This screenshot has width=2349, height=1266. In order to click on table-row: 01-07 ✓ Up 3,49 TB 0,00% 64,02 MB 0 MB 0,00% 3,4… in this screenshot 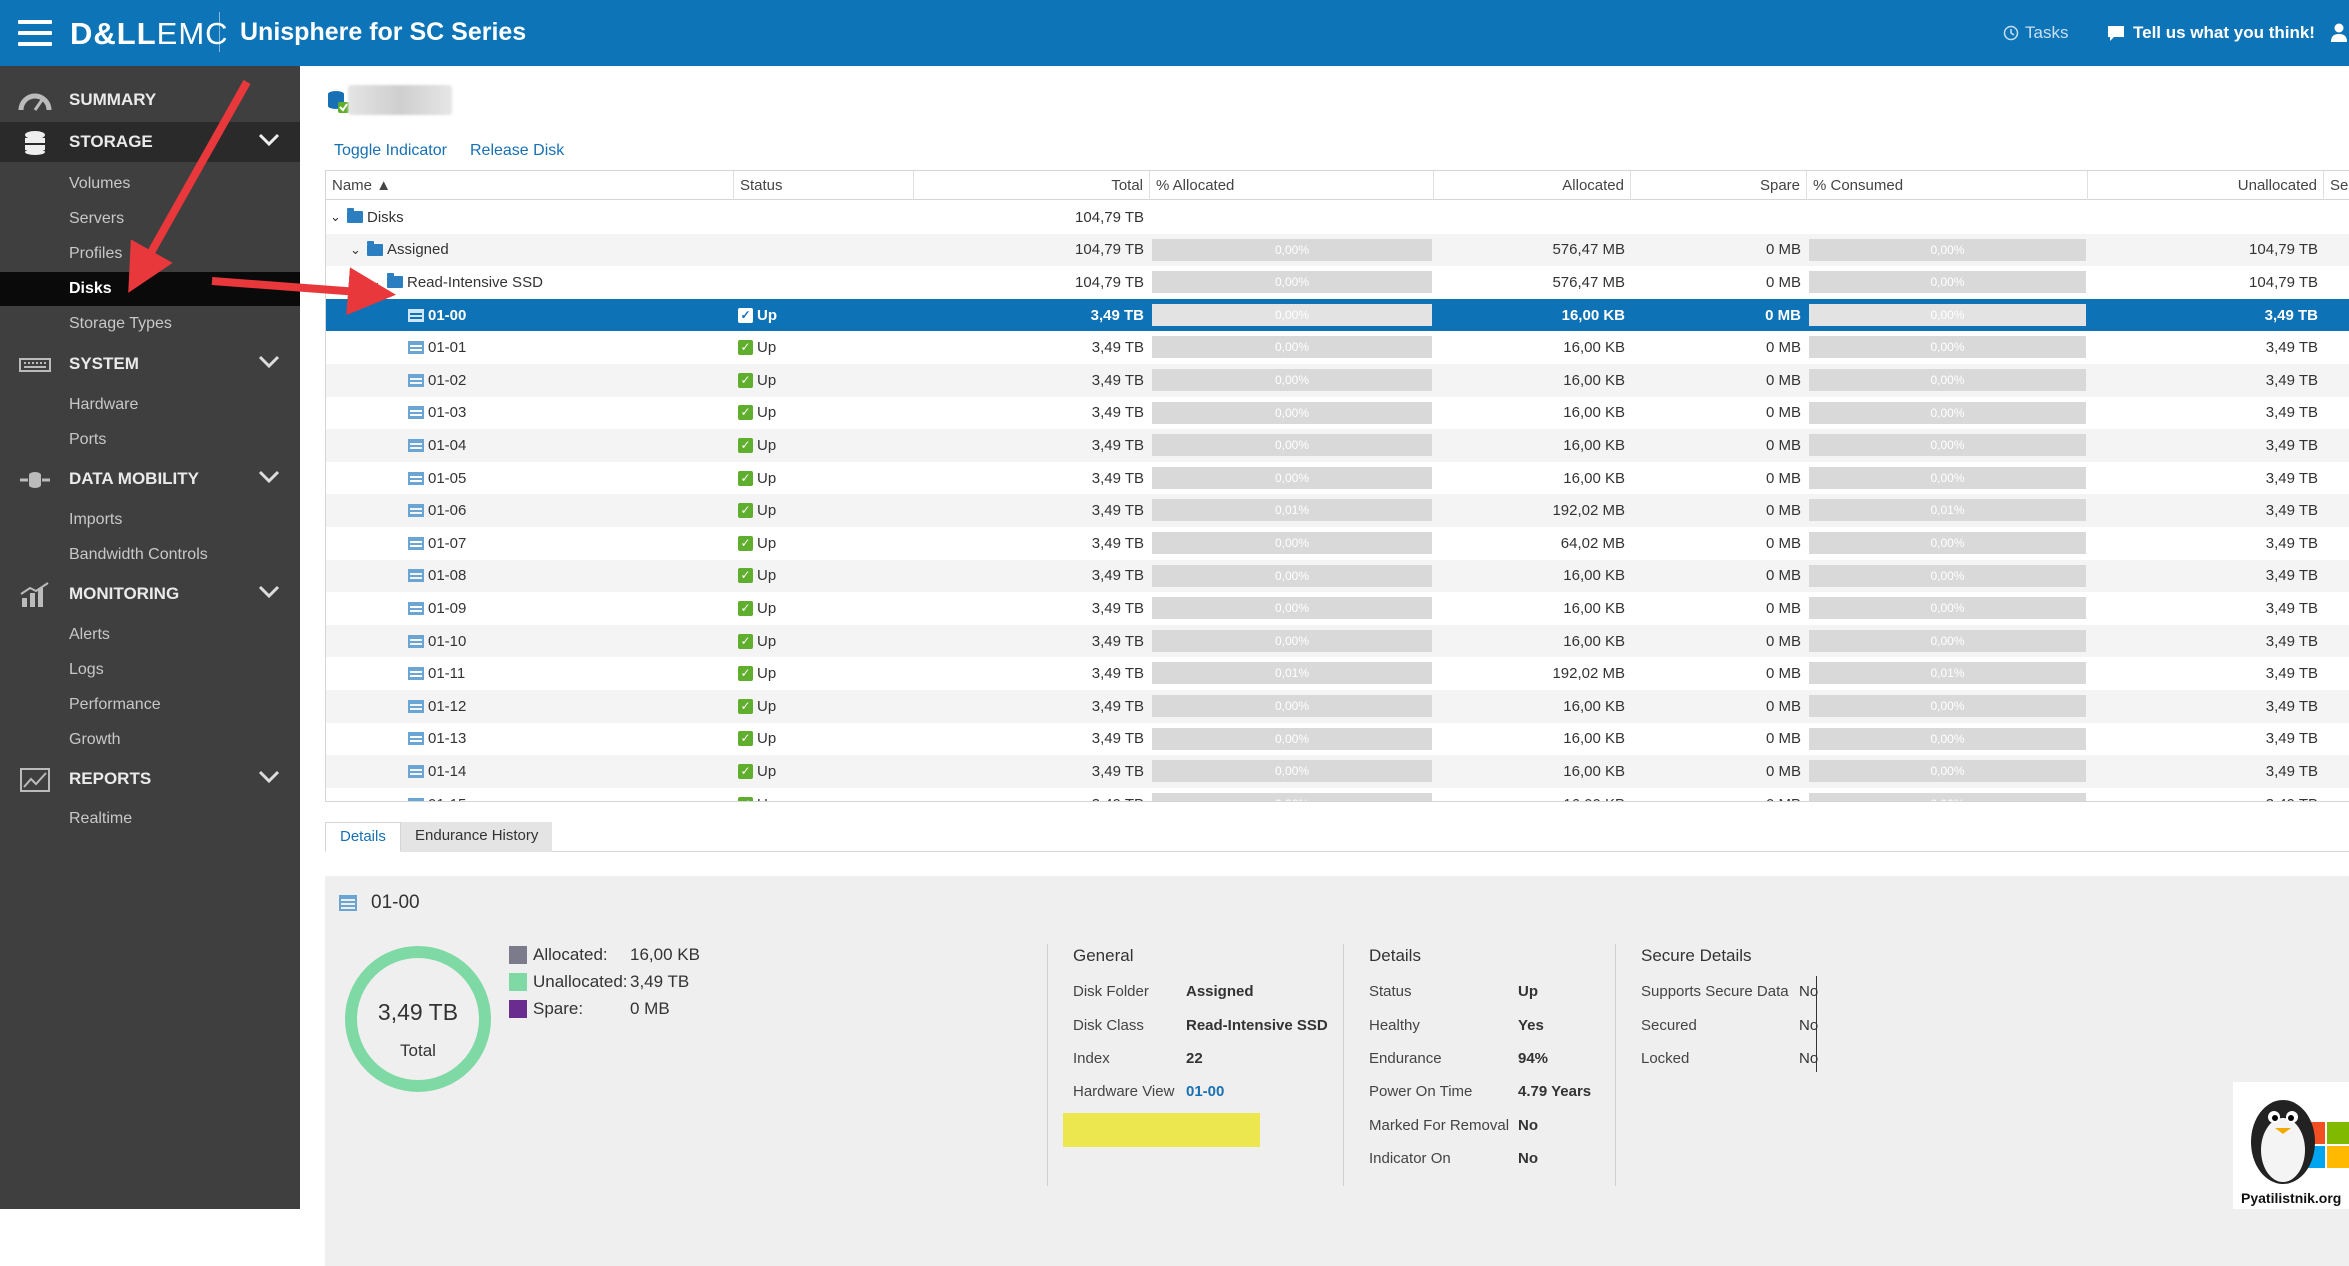, I will do `click(1337, 543)`.